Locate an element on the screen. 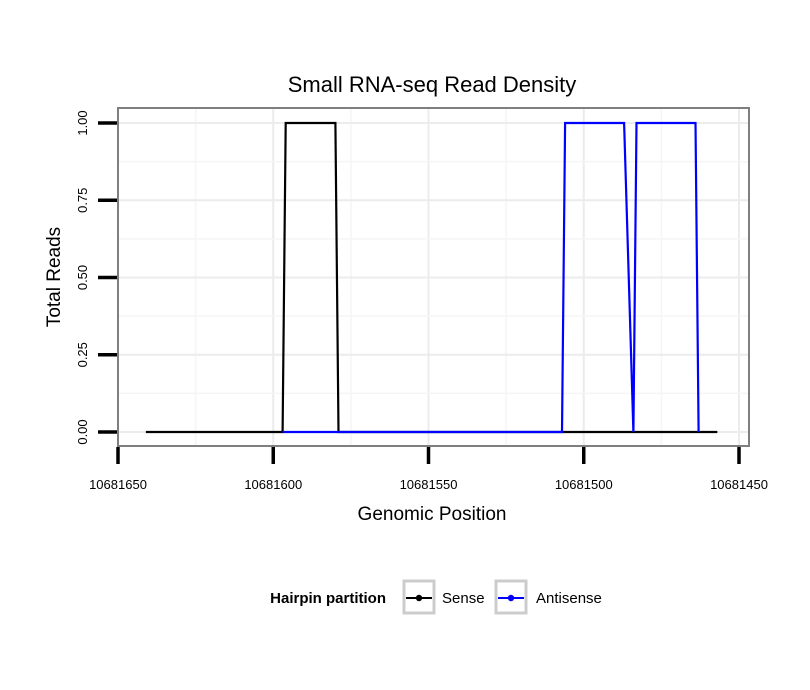 The width and height of the screenshot is (810, 690). y-tick-label: 1.00 is located at coordinates (82, 122).